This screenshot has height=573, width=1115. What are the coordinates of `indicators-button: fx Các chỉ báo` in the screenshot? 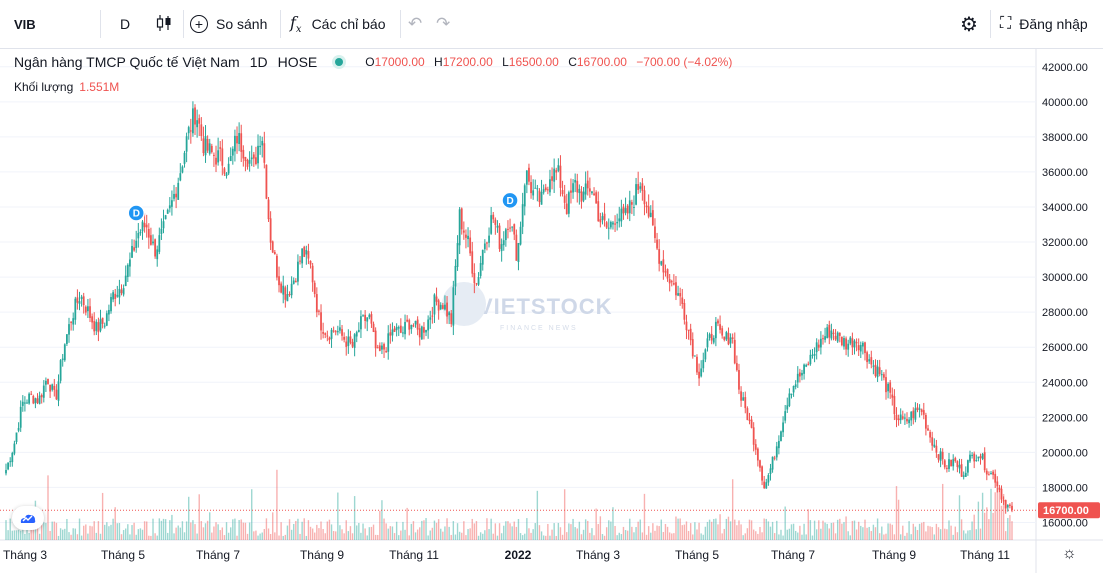 It's located at (338, 24).